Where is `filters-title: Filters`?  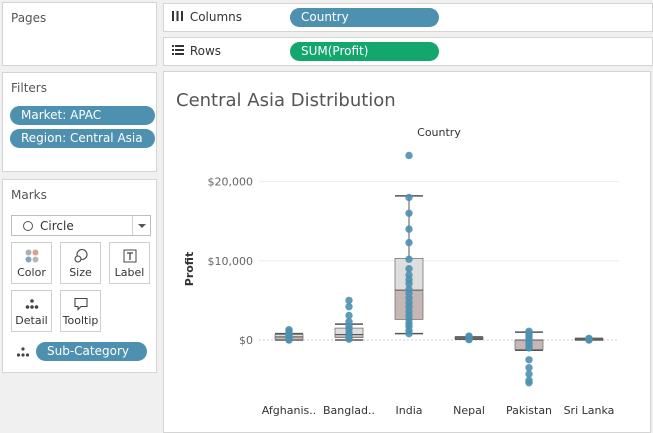
filters-title: Filters is located at coordinates (29, 88).